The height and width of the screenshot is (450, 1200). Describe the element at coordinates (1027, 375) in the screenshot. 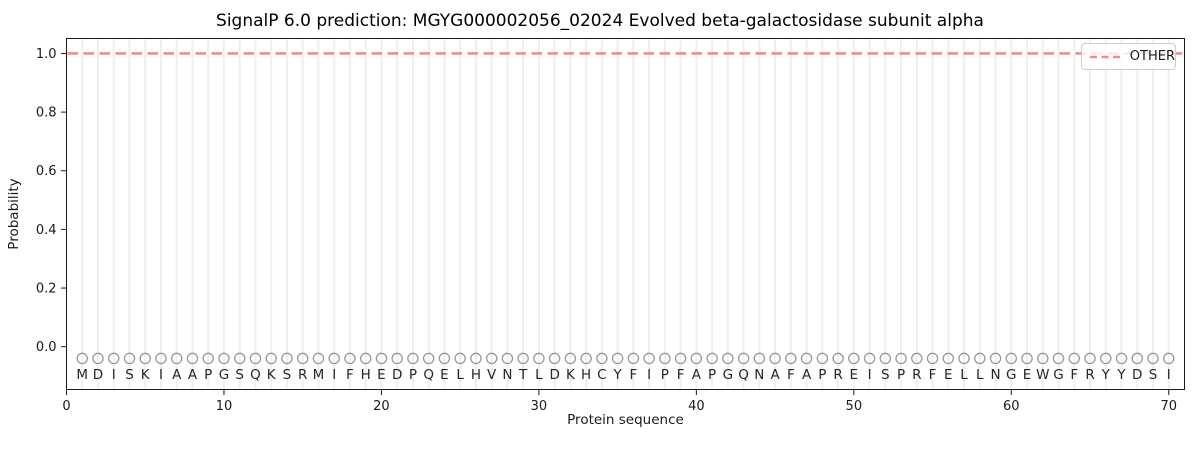

I see `sequence-letter: E` at that location.